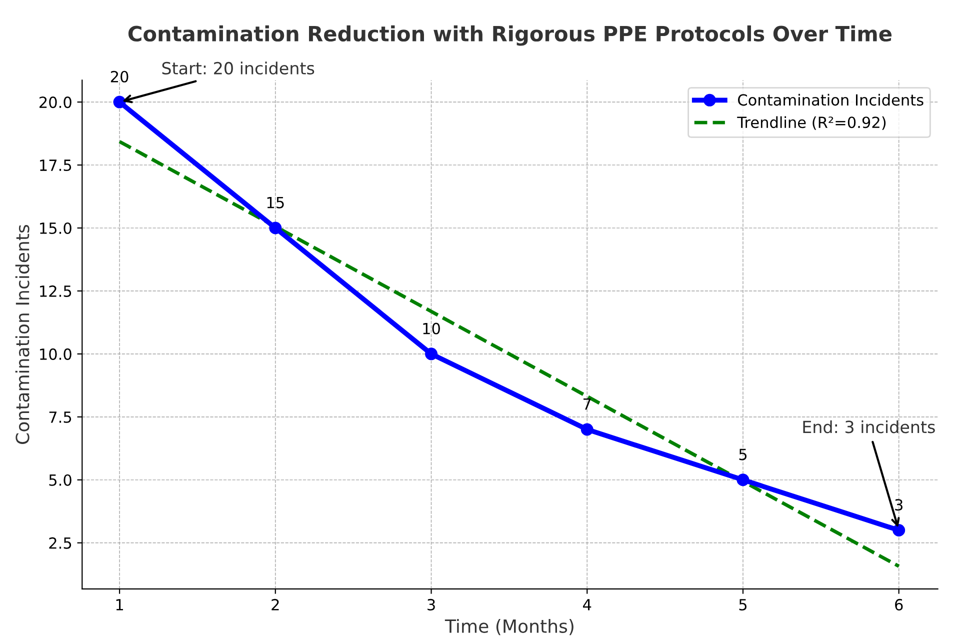 This screenshot has width=955, height=636. What do you see at coordinates (275, 604) in the screenshot?
I see `x-tick-label: 2` at bounding box center [275, 604].